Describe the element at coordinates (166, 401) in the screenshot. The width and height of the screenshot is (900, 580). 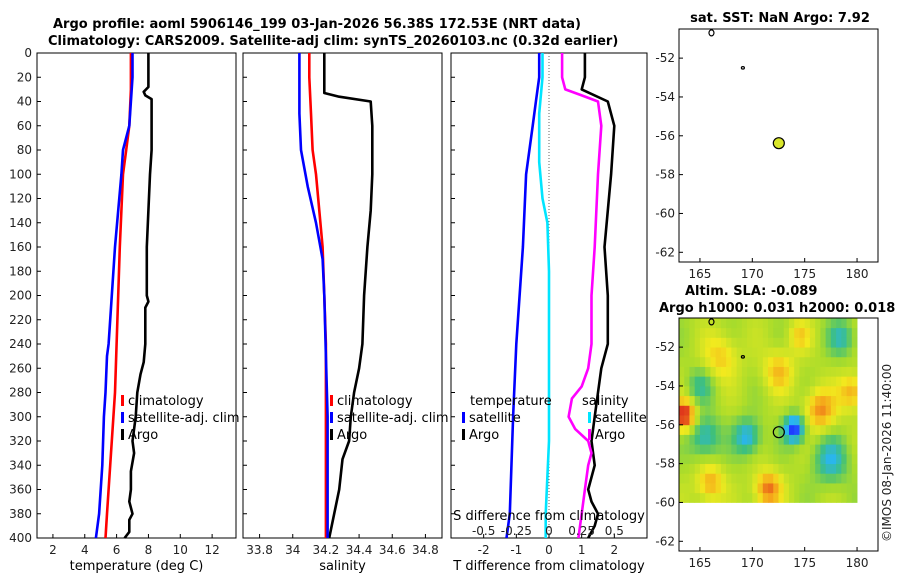
I see `temperature-legend-label-climatology: climatology` at that location.